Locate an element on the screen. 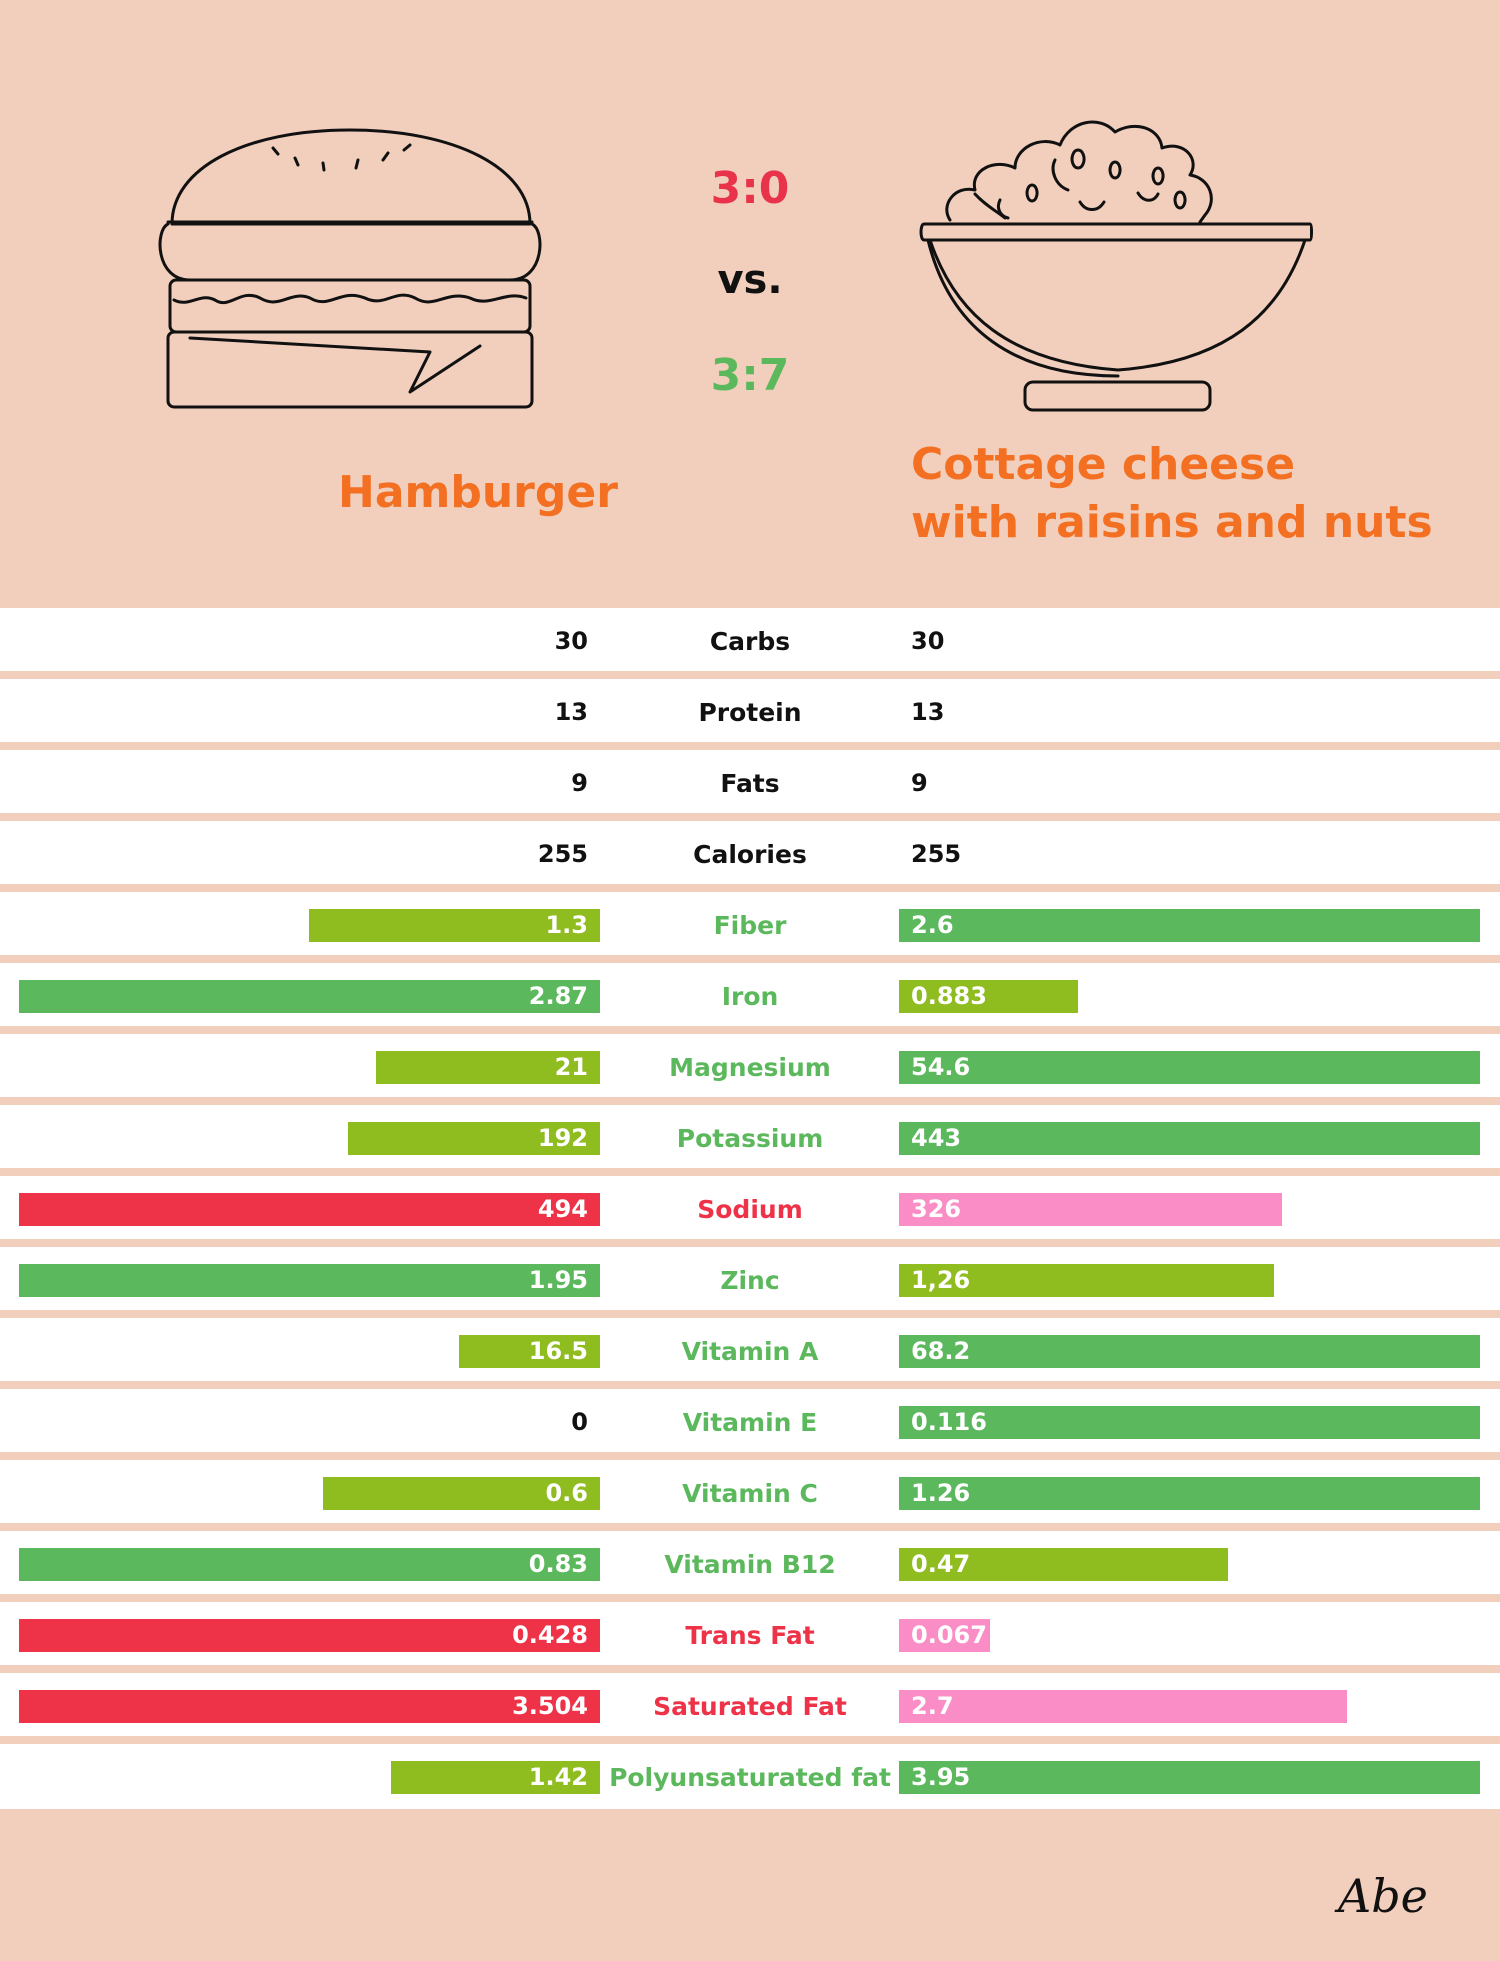 Image resolution: width=1500 pixels, height=1961 pixels. cottage-cheese-value: 0.883 is located at coordinates (949, 996).